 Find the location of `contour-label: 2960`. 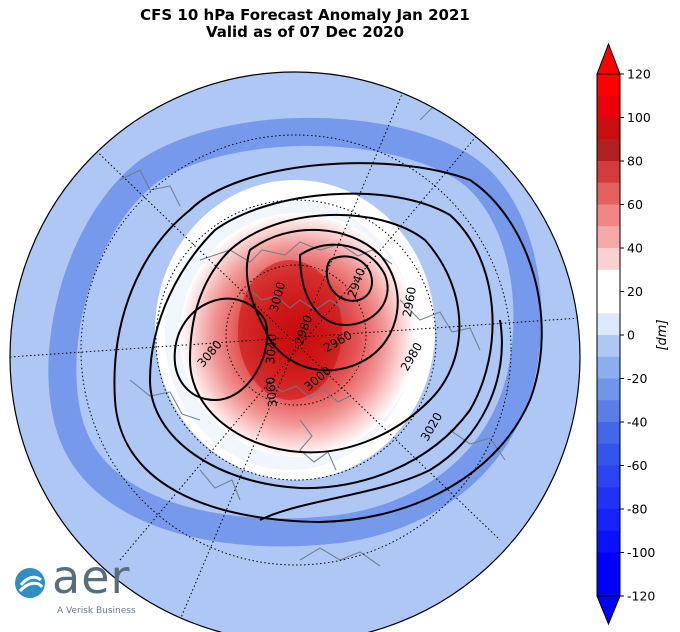

contour-label: 2960 is located at coordinates (409, 302).